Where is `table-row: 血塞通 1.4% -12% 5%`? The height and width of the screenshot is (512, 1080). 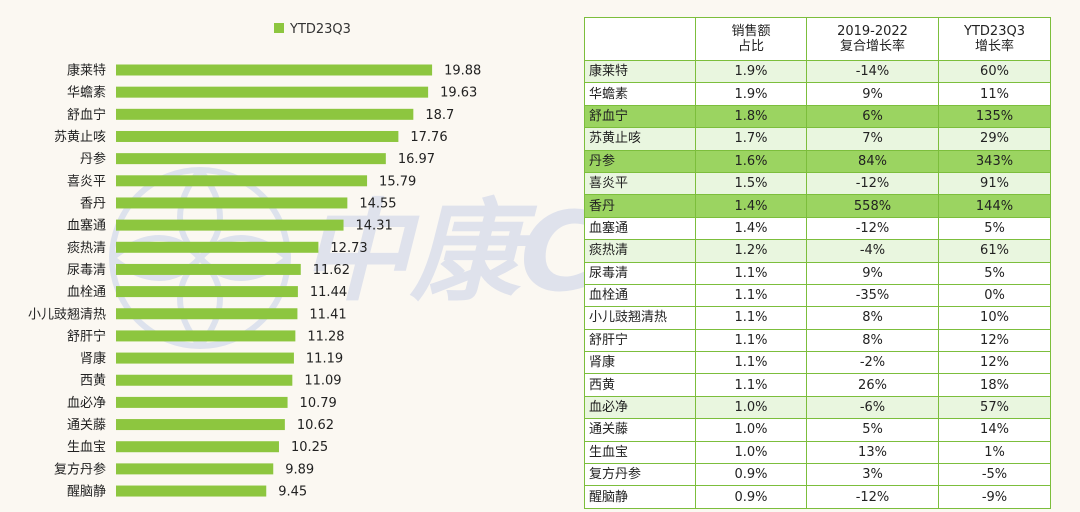
table-row: 血塞通 1.4% -12% 5% is located at coordinates (817, 228).